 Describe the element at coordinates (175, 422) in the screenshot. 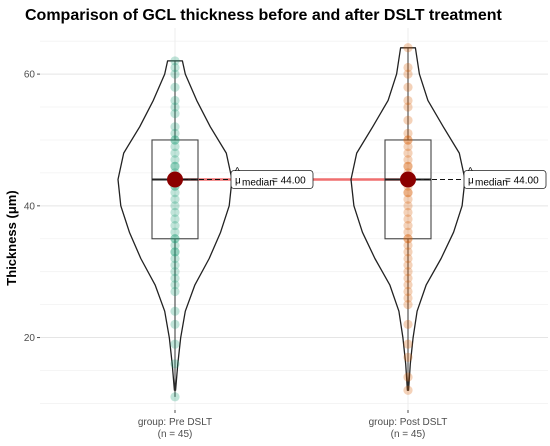

I see `x-tick-label: group: Pre DSLT` at that location.